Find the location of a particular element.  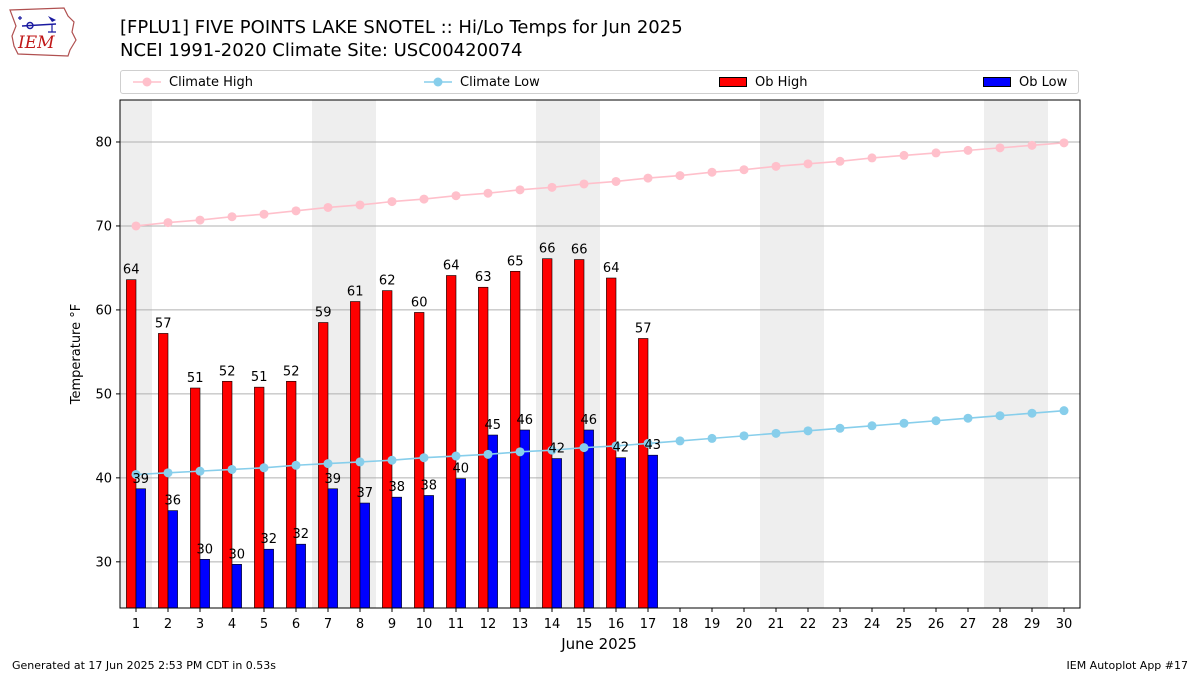

y-axis-label: Temperature °F is located at coordinates (76, 354).